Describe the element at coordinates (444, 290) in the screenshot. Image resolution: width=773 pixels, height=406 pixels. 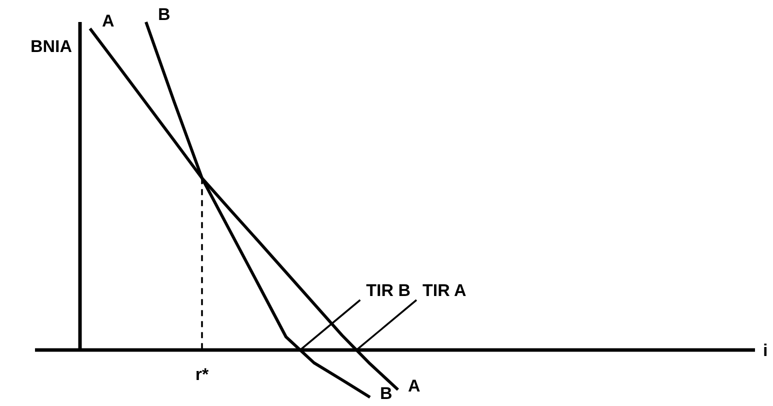
I see `text: TIR A` at that location.